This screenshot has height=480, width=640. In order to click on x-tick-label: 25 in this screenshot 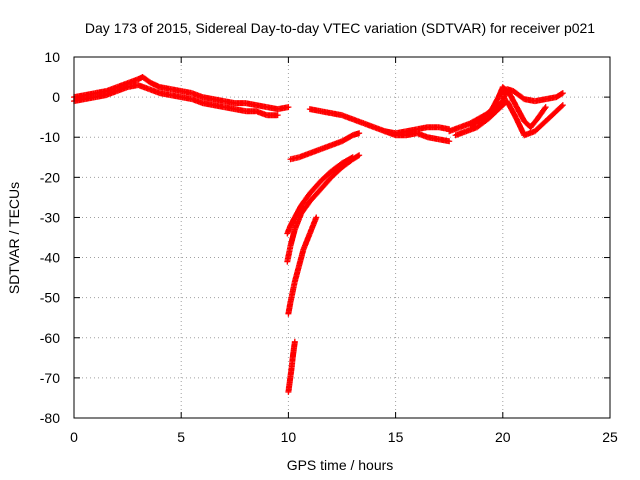, I will do `click(610, 437)`.